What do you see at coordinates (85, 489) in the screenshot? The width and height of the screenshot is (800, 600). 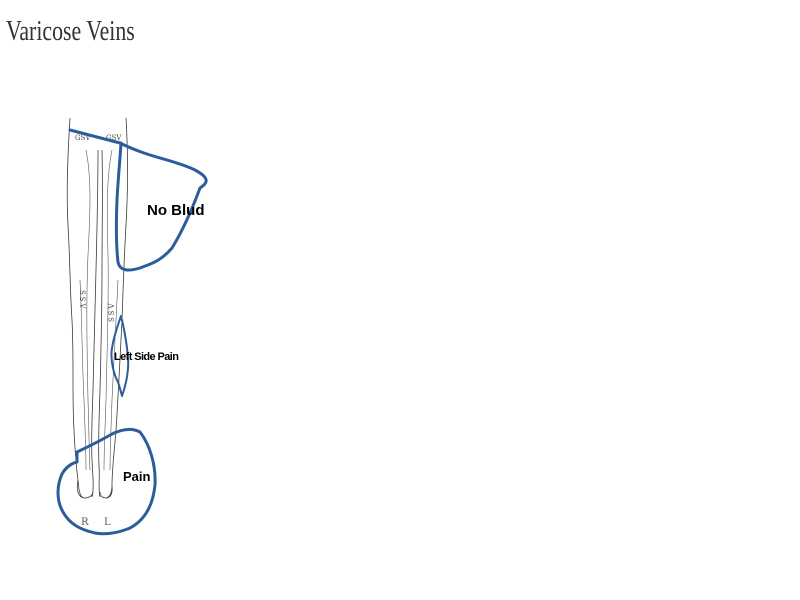 I see `right-foot` at bounding box center [85, 489].